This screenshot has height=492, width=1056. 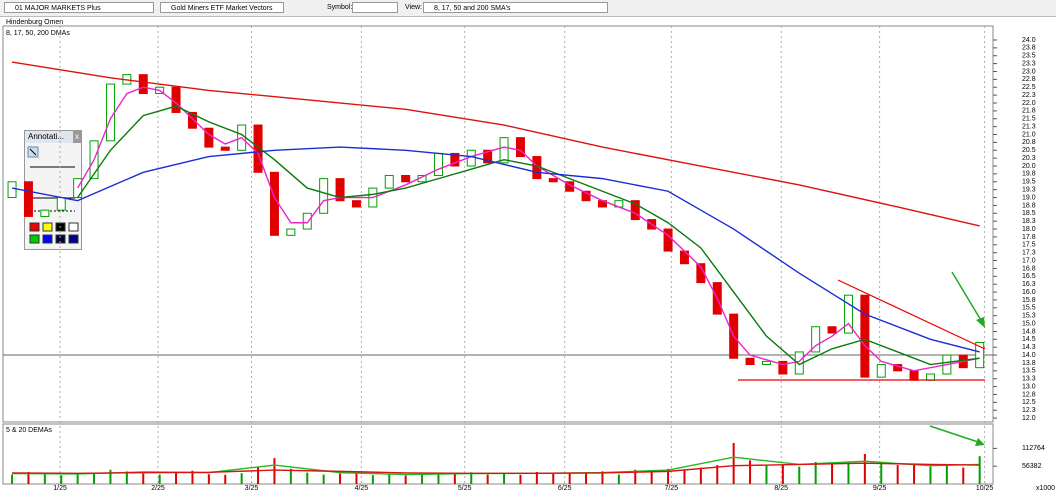 I want to click on y-tick-label: 16.0, so click(x=1029, y=292).